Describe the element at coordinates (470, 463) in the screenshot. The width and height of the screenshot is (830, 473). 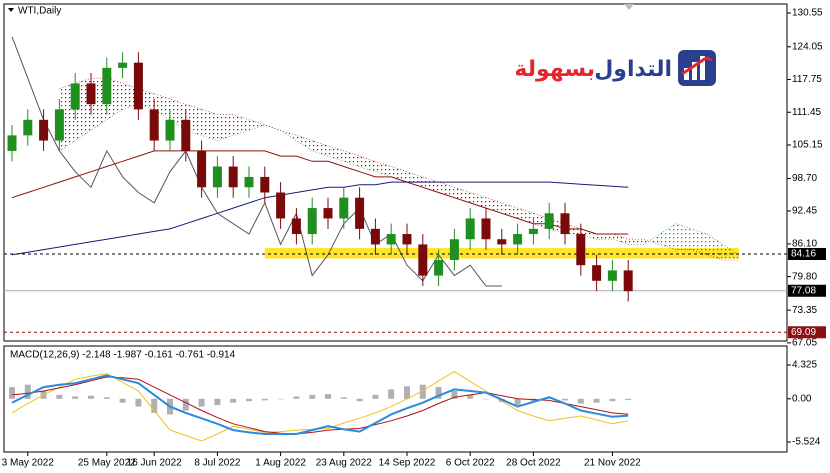
I see `x-tick-label: 6 Oct 2022` at that location.